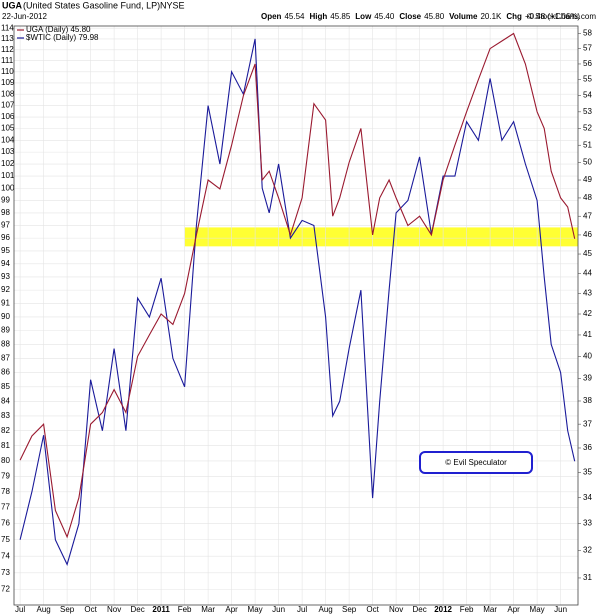 Image resolution: width=598 pixels, height=615 pixels. I want to click on annotation: © Evil Speculator, so click(476, 462).